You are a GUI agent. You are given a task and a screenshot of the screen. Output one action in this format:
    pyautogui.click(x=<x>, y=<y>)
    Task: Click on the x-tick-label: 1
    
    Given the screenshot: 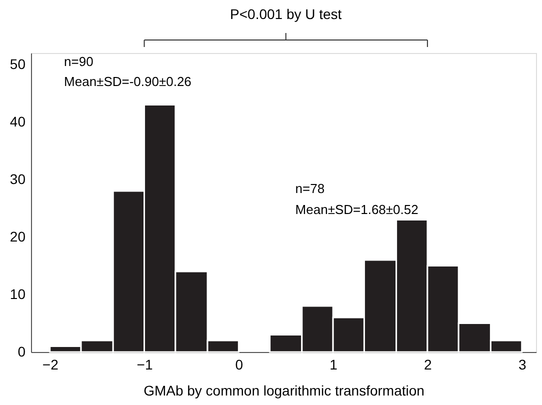 What is the action you would take?
    pyautogui.click(x=334, y=364)
    